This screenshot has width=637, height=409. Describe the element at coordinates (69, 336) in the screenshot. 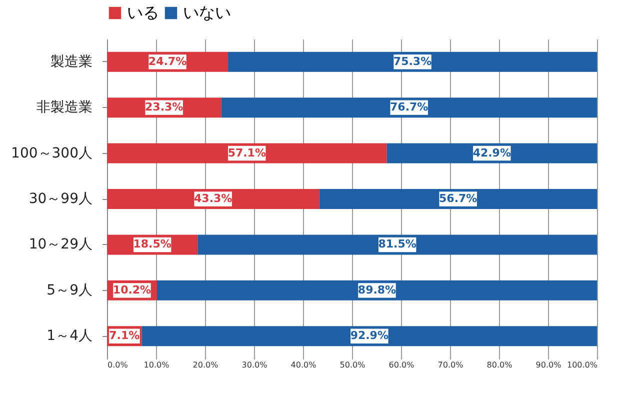

I see `y-tick-label: 1～4人` at that location.